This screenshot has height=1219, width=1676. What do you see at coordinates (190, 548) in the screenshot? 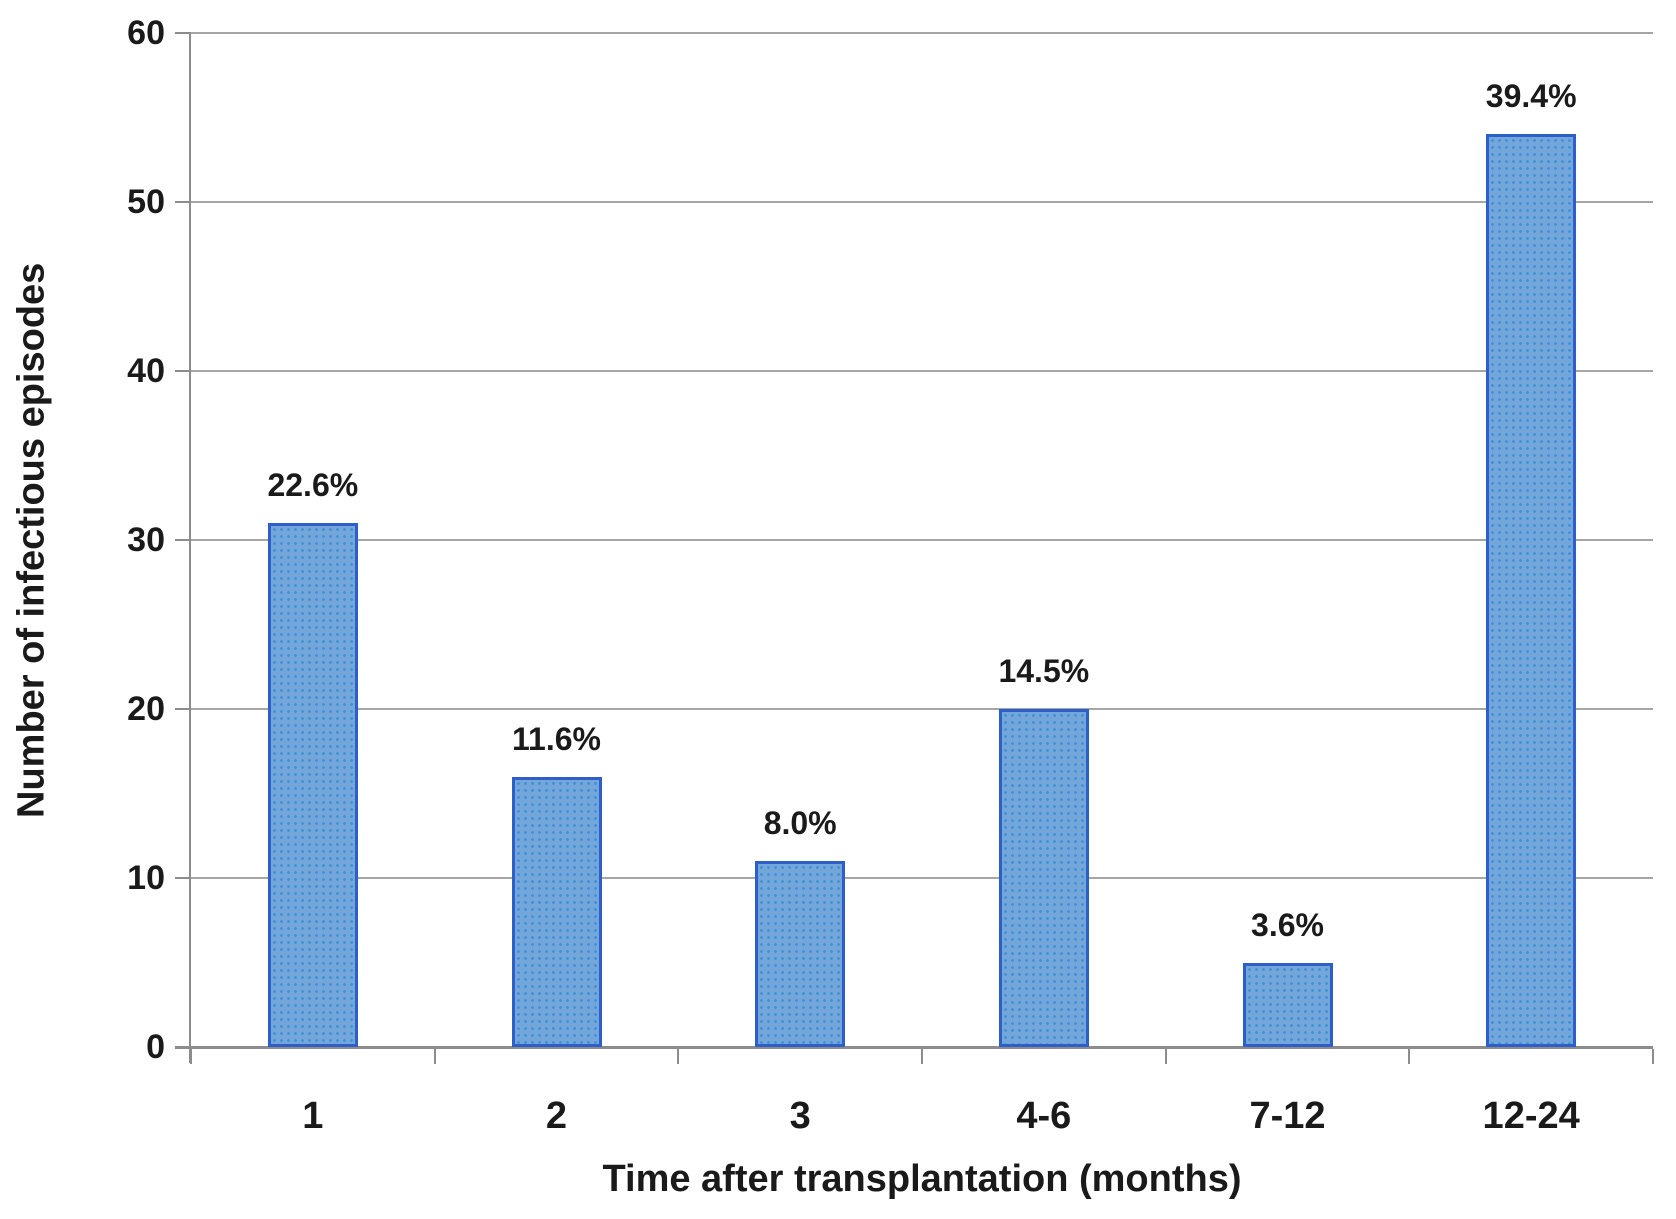
I see `y-axis-line` at bounding box center [190, 548].